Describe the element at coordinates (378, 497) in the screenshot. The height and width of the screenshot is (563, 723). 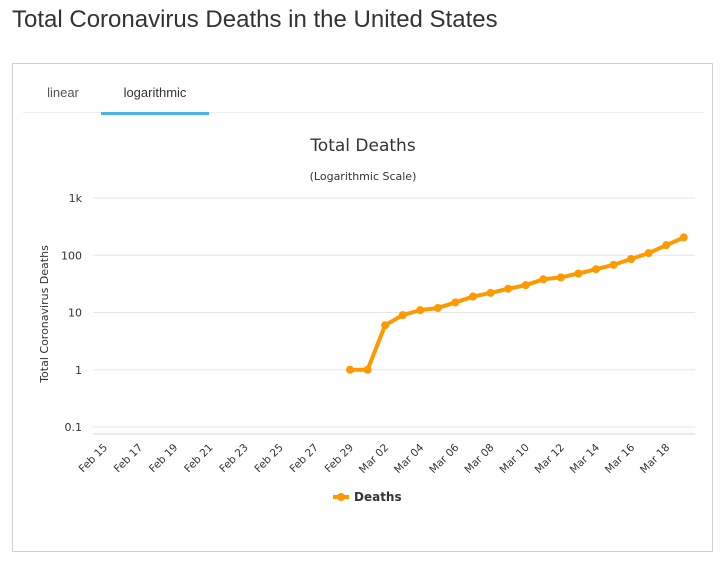
I see `legend-label: Deaths` at that location.